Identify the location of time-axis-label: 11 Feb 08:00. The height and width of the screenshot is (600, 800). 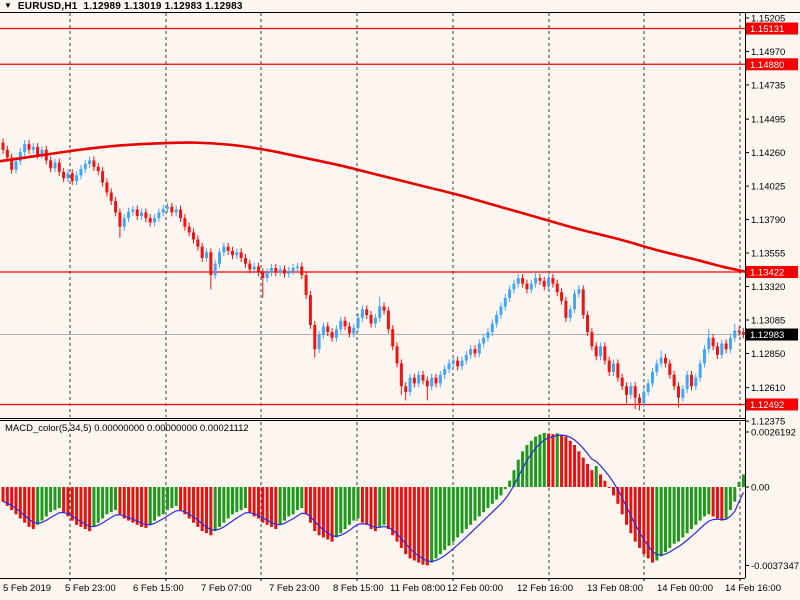
(417, 588).